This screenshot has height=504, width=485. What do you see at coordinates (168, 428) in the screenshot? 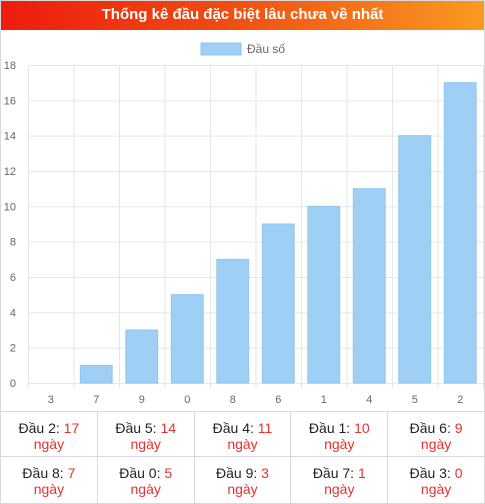
I see `stats-value: 14` at bounding box center [168, 428].